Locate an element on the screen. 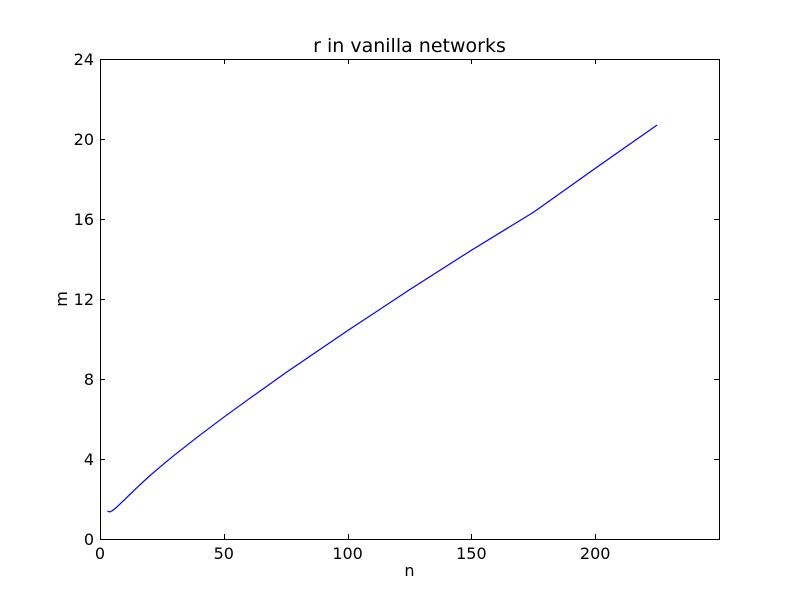  x-axis-label: n is located at coordinates (409, 570).